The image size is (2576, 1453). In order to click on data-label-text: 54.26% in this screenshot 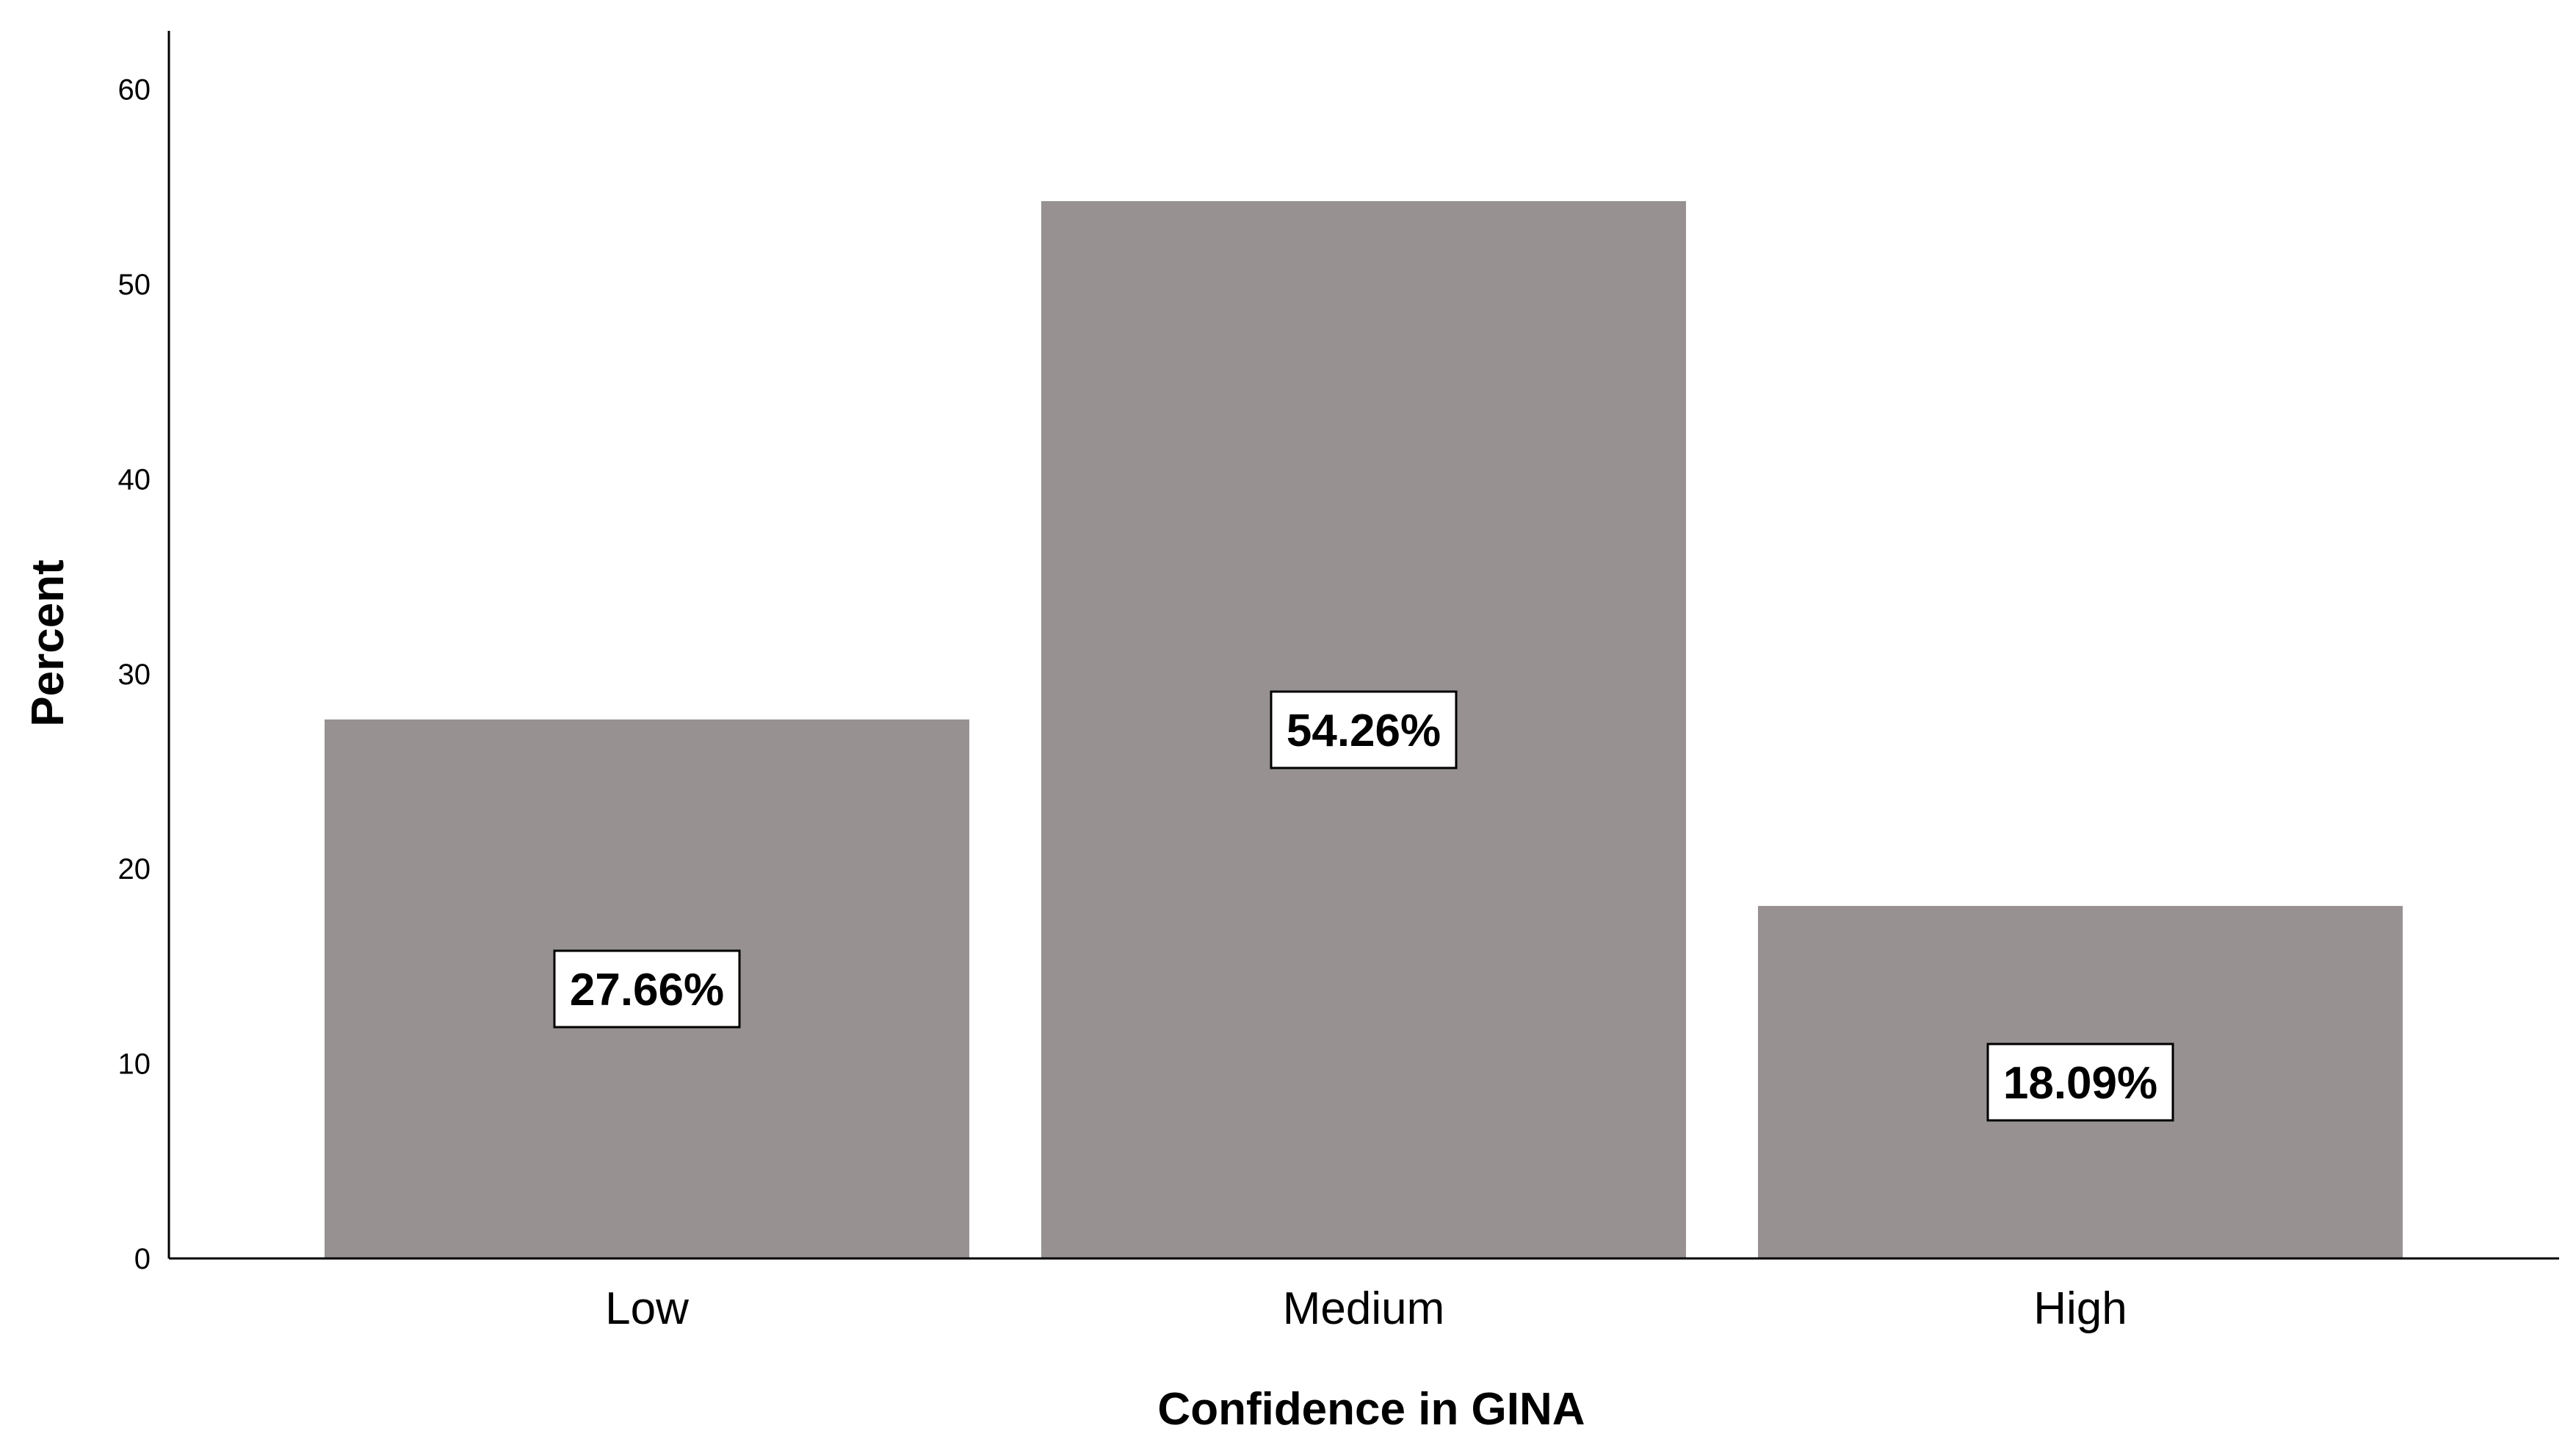, I will do `click(1364, 731)`.